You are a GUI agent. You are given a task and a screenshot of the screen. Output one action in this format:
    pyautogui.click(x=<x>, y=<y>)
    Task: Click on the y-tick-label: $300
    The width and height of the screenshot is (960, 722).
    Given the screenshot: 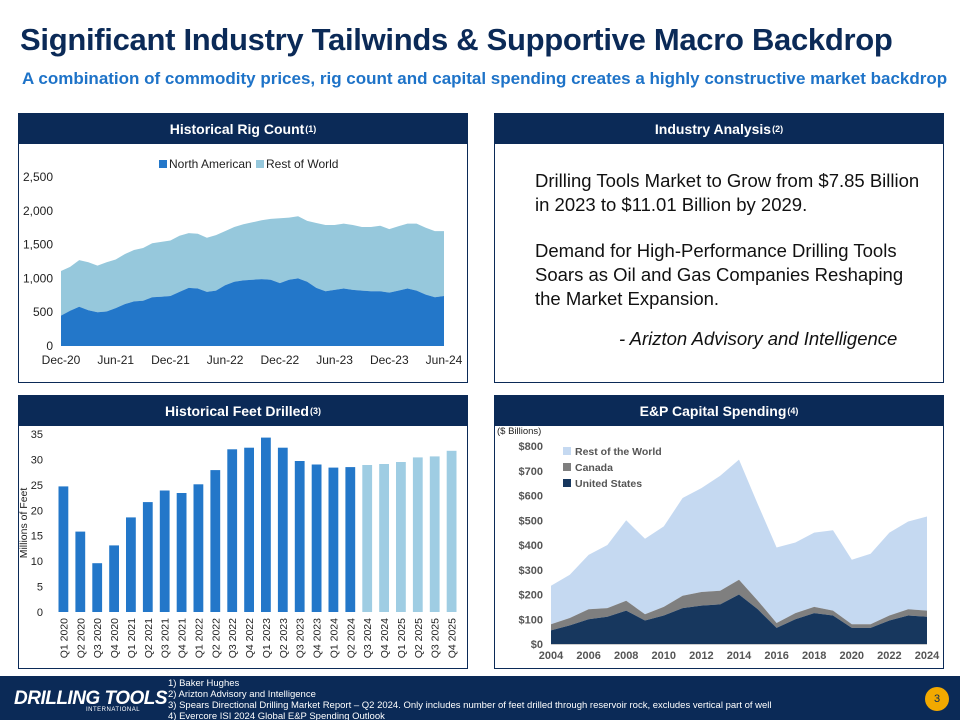 What is the action you would take?
    pyautogui.click(x=531, y=571)
    